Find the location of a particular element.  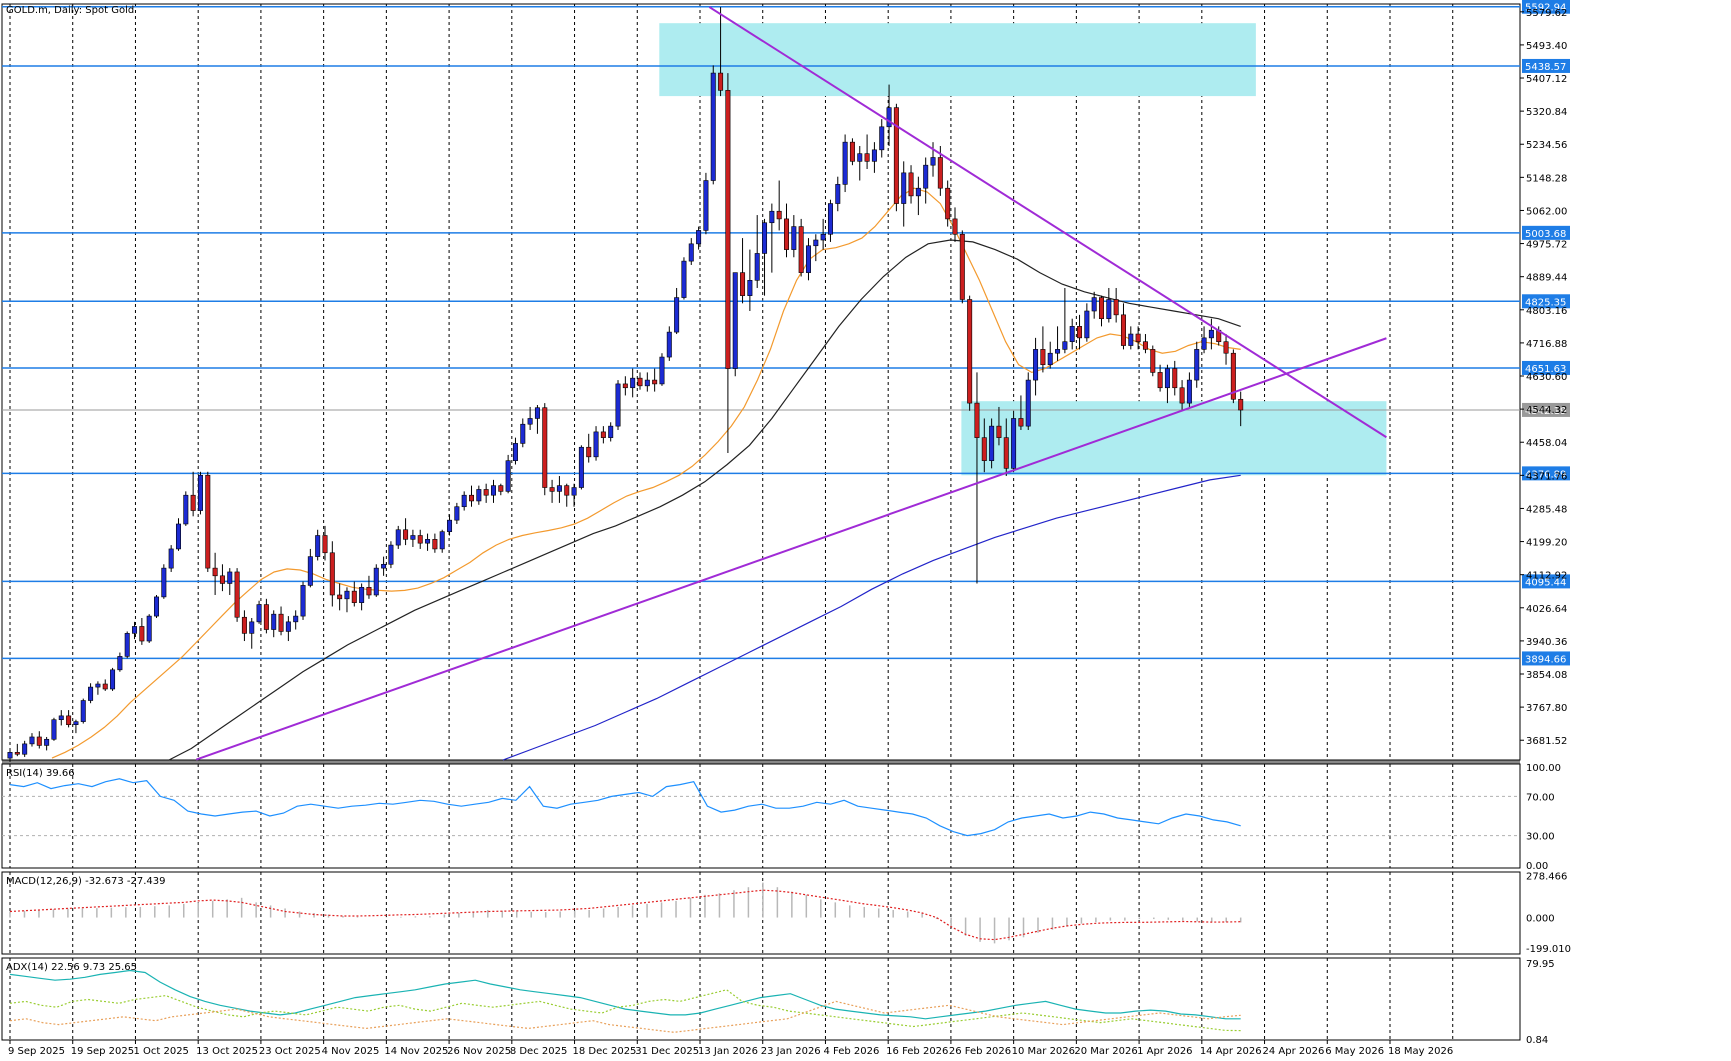

y-tick-label: 4458.04 is located at coordinates (1546, 443).